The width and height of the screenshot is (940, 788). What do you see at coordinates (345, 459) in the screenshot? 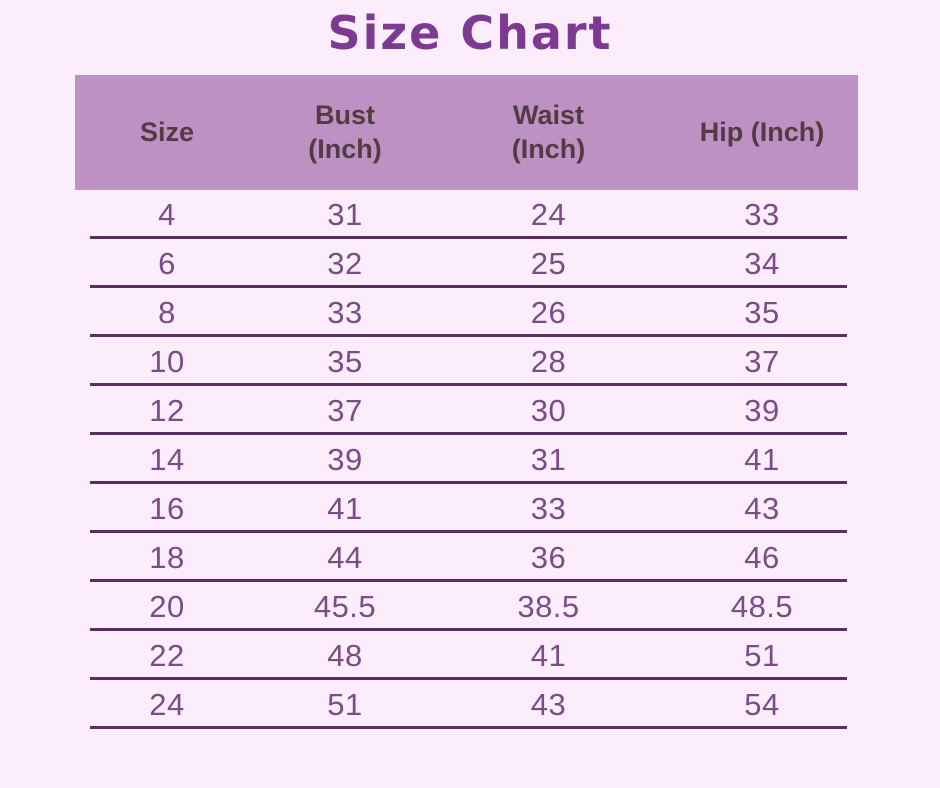
I see `table-cell-bust: 39` at bounding box center [345, 459].